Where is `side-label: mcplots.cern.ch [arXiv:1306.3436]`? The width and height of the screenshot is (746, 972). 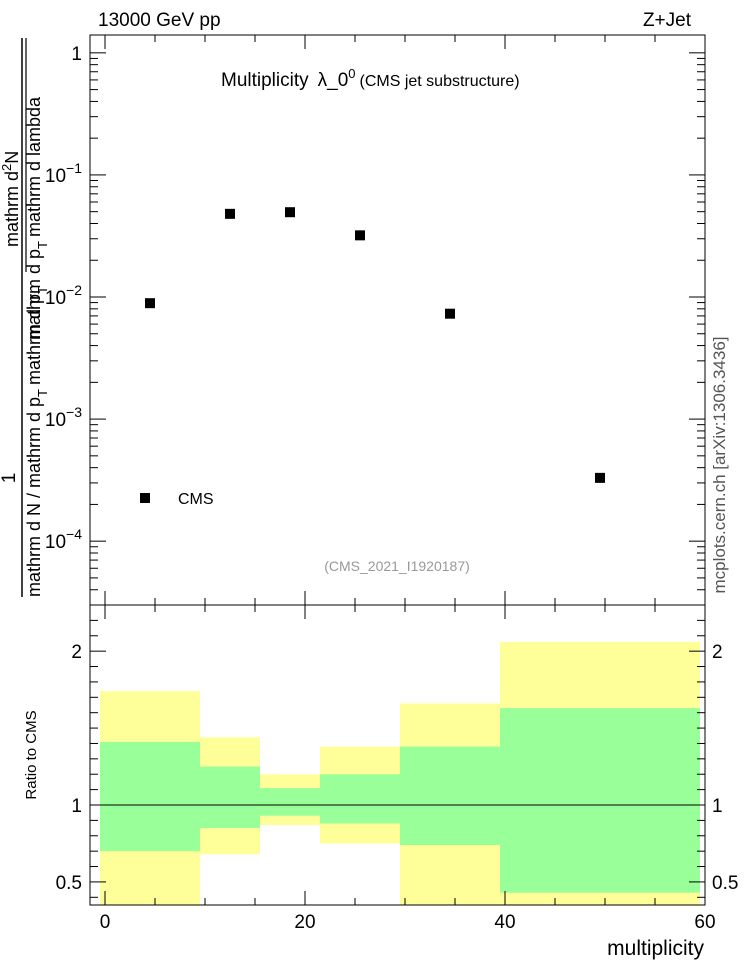 side-label: mcplots.cern.ch [arXiv:1306.3436] is located at coordinates (719, 464).